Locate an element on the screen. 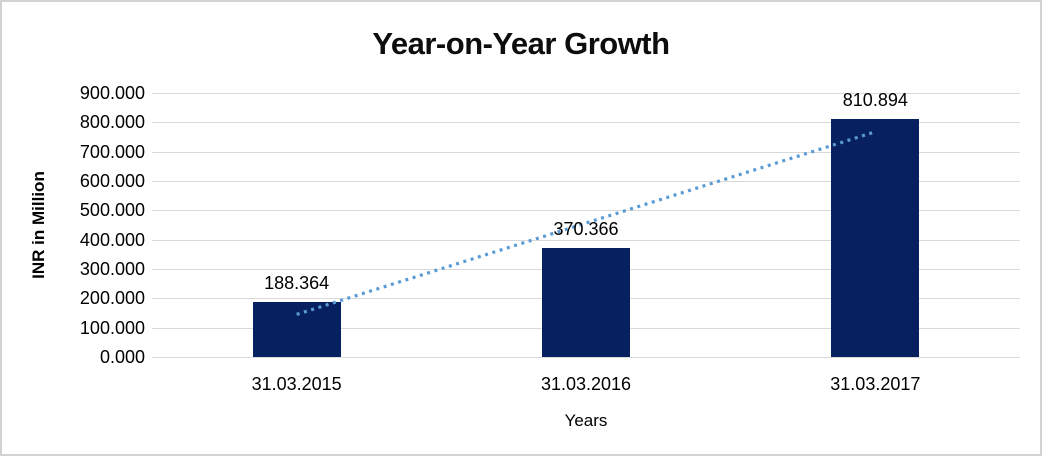 This screenshot has height=456, width=1042. chart-title: Year-on-Year Growth is located at coordinates (521, 43).